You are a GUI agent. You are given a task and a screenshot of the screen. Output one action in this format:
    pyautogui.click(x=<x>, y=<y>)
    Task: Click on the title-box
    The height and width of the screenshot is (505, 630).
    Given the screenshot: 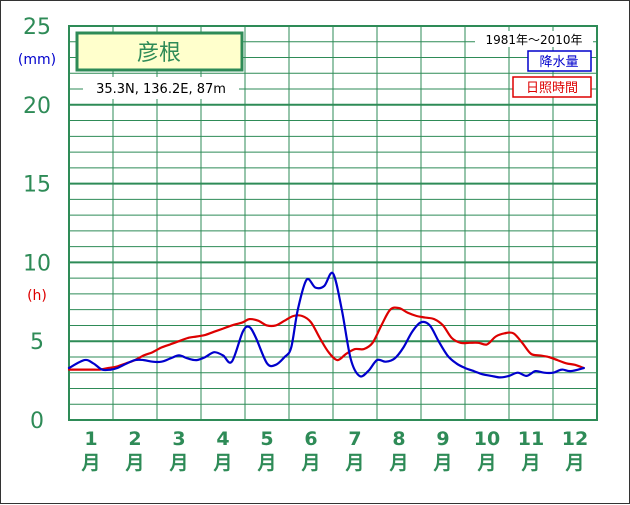 What is the action you would take?
    pyautogui.click(x=159, y=51)
    